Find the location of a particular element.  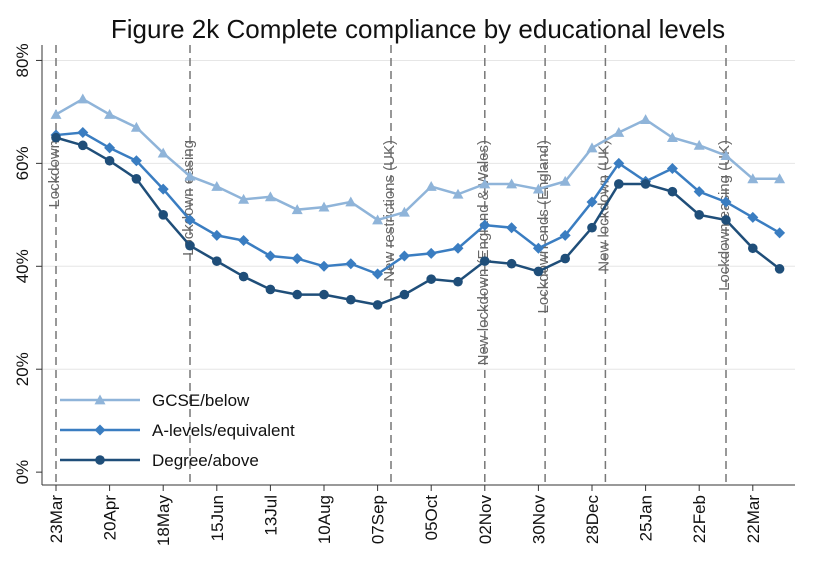

event-label: New lockdown (England & Wales) is located at coordinates (483, 252).